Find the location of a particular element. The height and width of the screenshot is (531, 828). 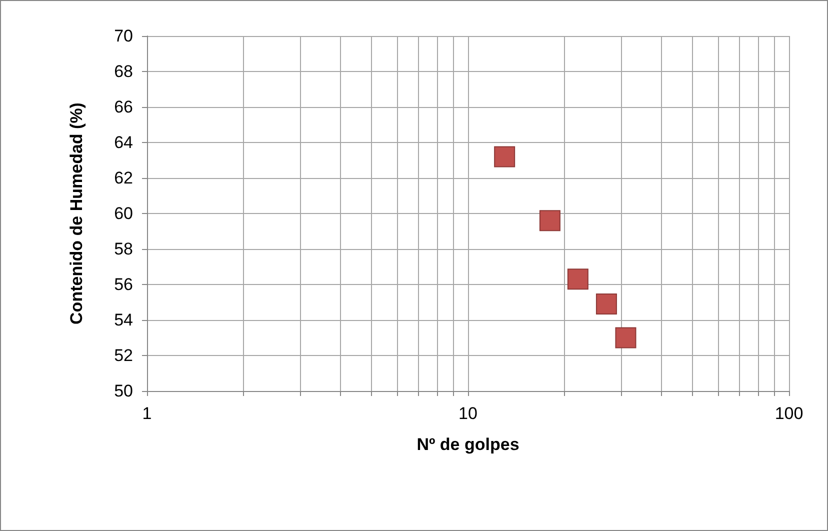

x-tick-label: 10 is located at coordinates (468, 413).